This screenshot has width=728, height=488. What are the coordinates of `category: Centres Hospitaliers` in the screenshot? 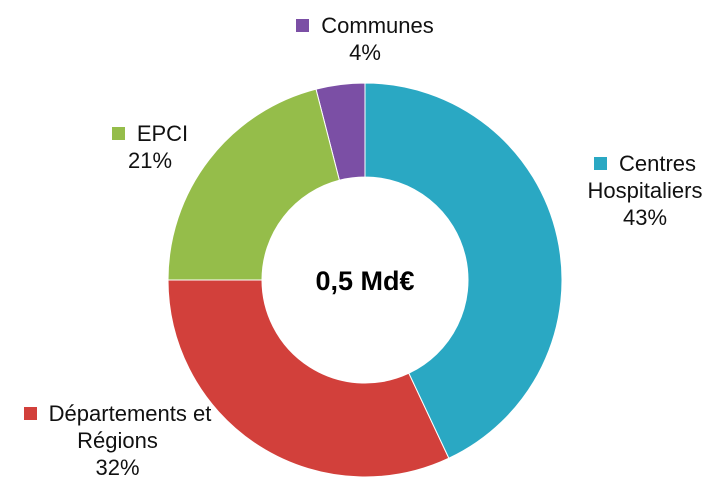 It's located at (645, 177).